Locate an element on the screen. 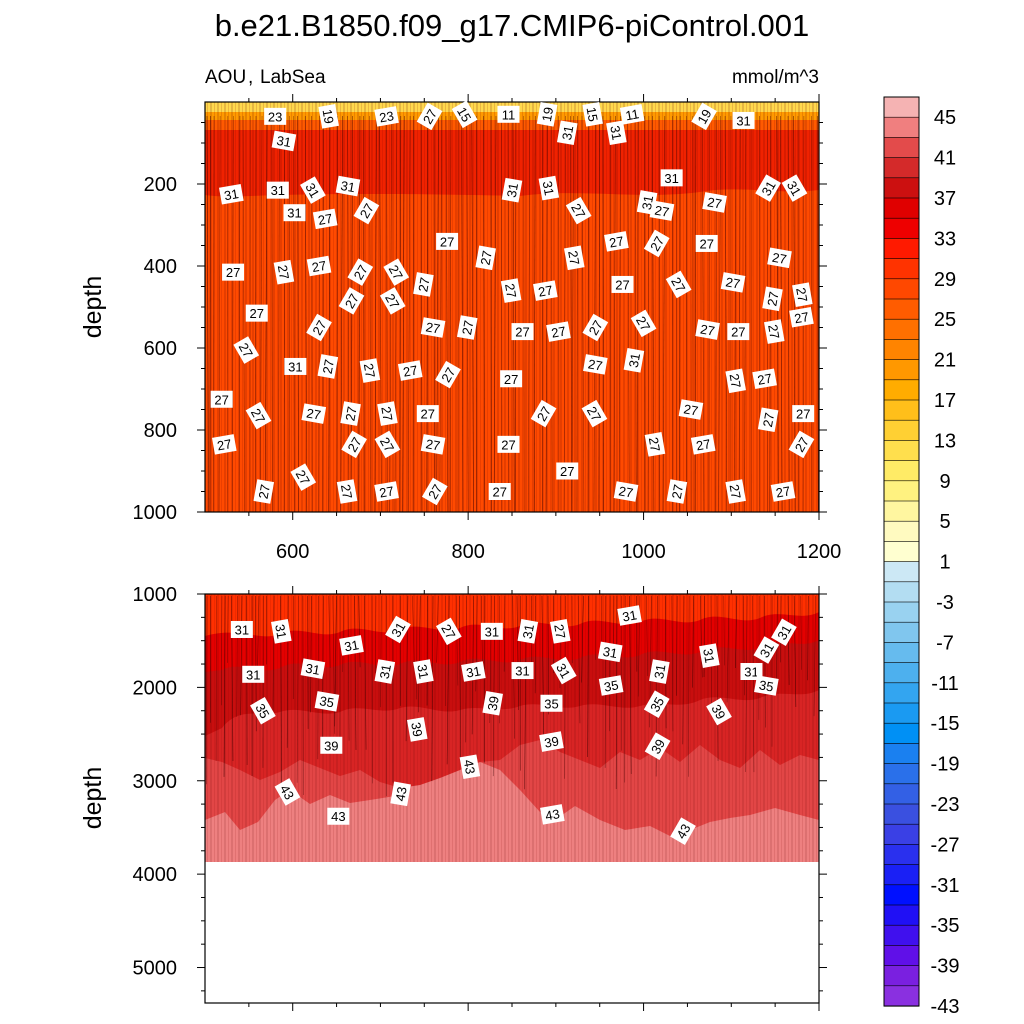  contour-label: 39 is located at coordinates (657, 746).